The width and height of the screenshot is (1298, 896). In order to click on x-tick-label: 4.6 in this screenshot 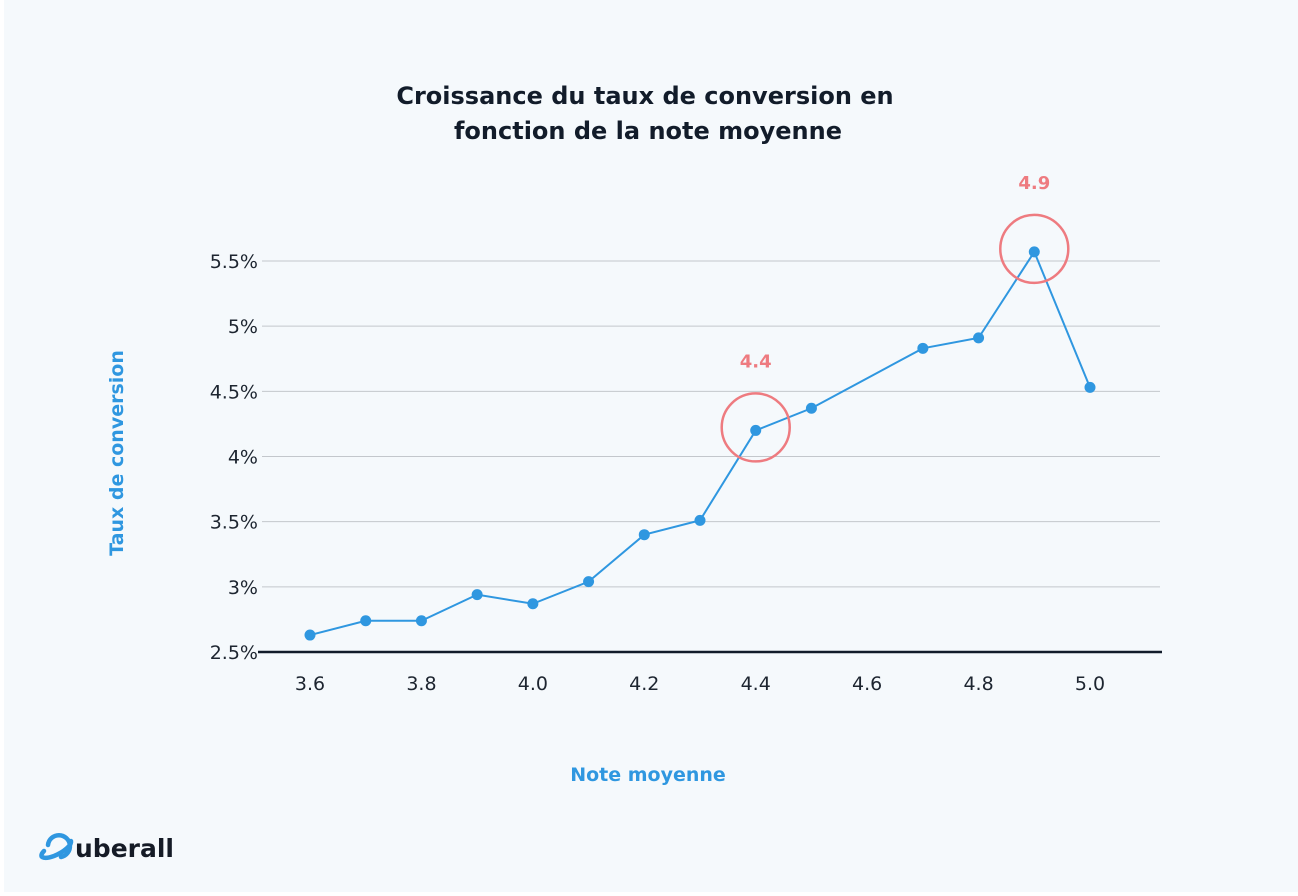, I will do `click(867, 684)`.